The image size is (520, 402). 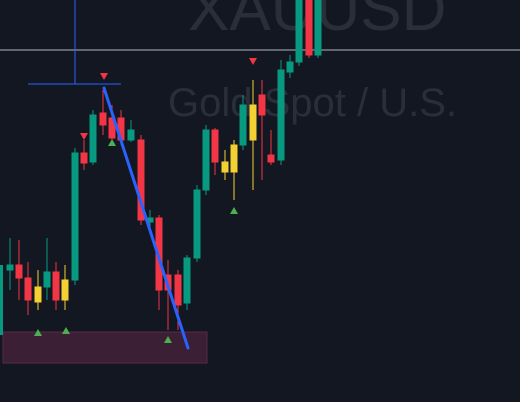 I want to click on zone-box, so click(x=105, y=347).